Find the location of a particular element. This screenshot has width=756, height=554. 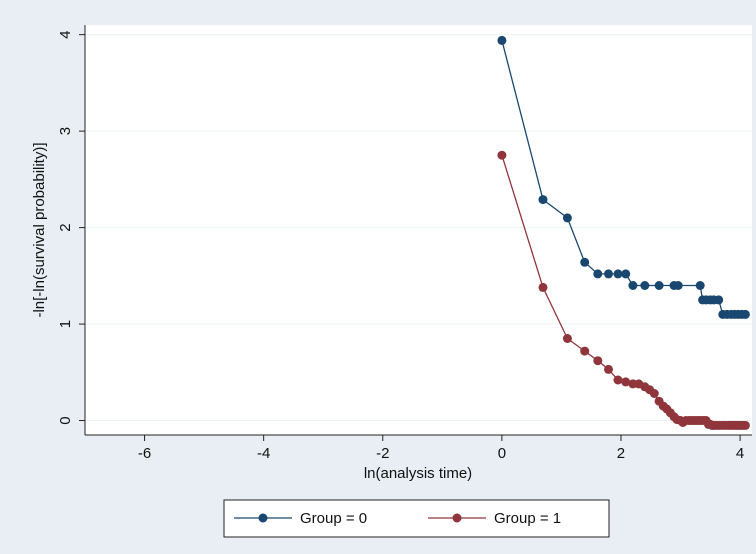

x-tick-label-3: 0 is located at coordinates (502, 453).